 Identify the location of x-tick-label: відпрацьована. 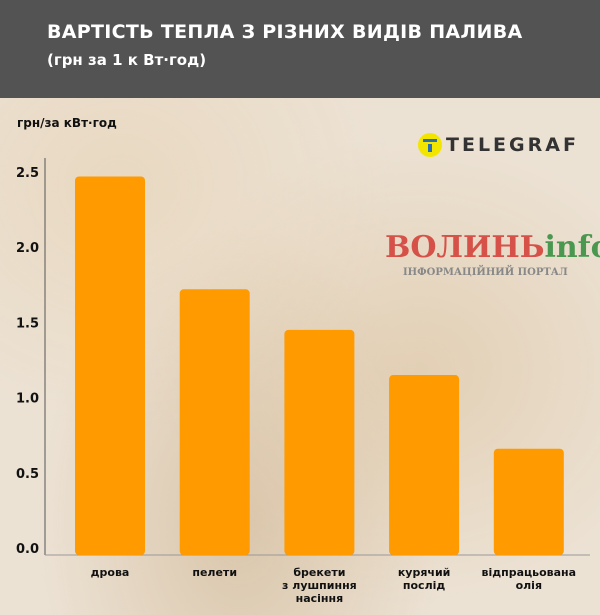
(529, 572).